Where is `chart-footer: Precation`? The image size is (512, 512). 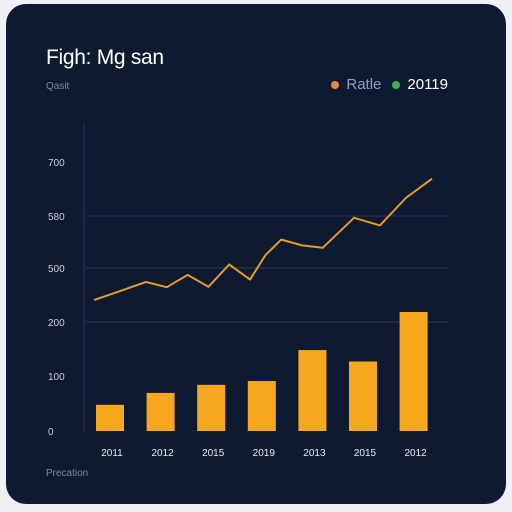
chart-footer: Precation is located at coordinates (67, 473).